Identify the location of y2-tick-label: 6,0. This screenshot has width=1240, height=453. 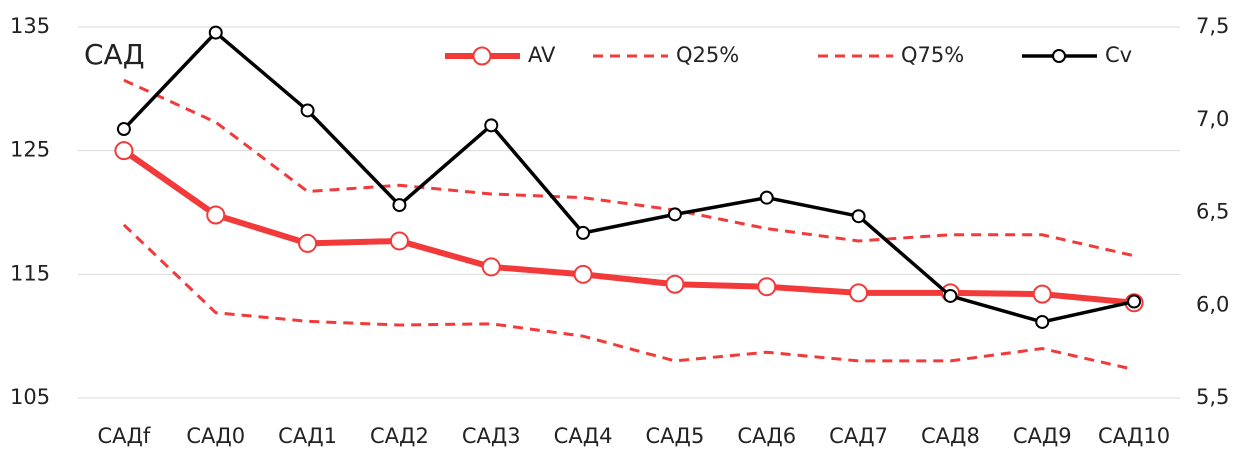
(1212, 304).